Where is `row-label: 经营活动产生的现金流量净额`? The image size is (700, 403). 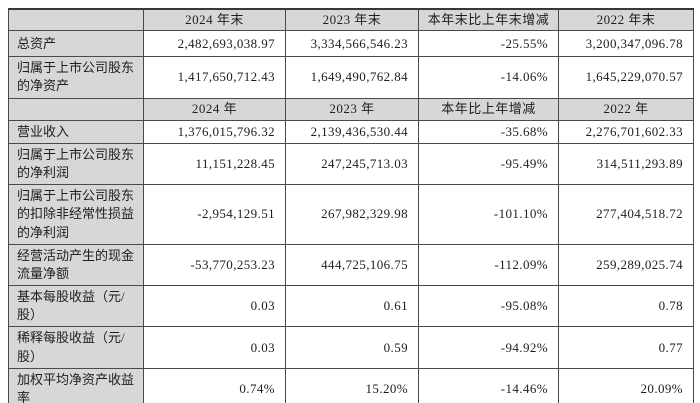 row-label: 经营活动产生的现金流量净额 is located at coordinates (76, 265).